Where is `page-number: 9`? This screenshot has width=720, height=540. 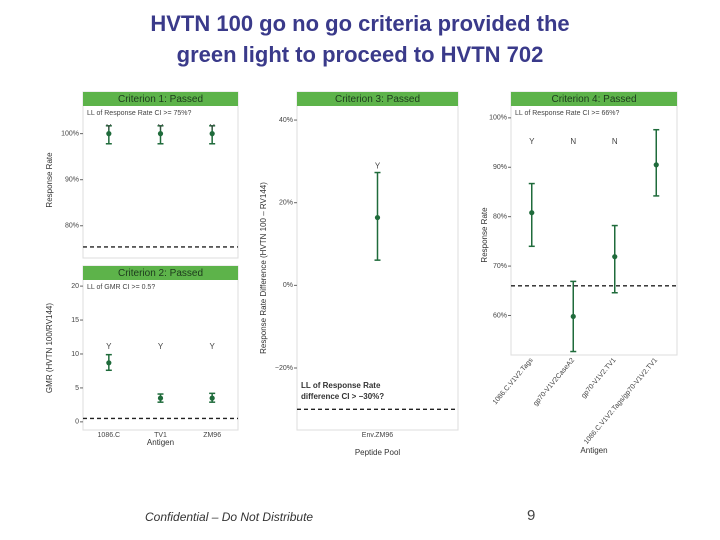 page-number: 9 is located at coordinates (531, 515).